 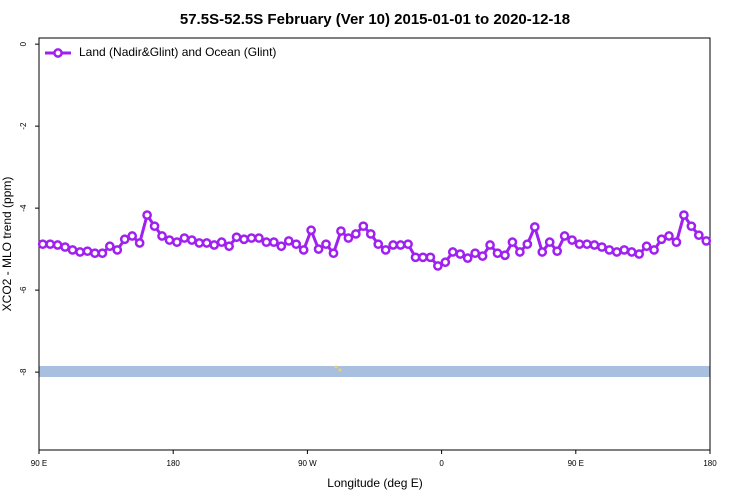 I want to click on legend-marker, so click(x=58, y=53).